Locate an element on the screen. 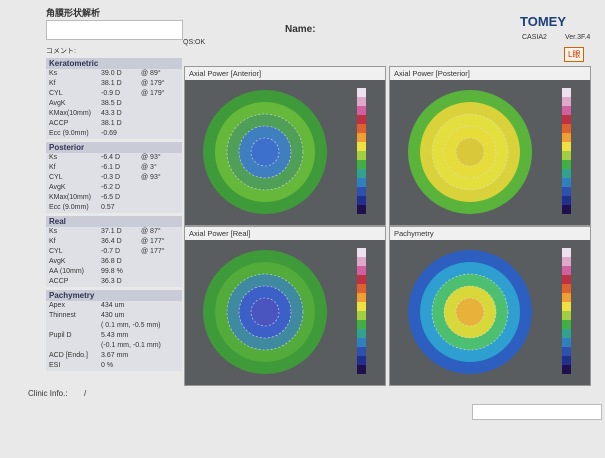  value: @ 87° is located at coordinates (151, 231).